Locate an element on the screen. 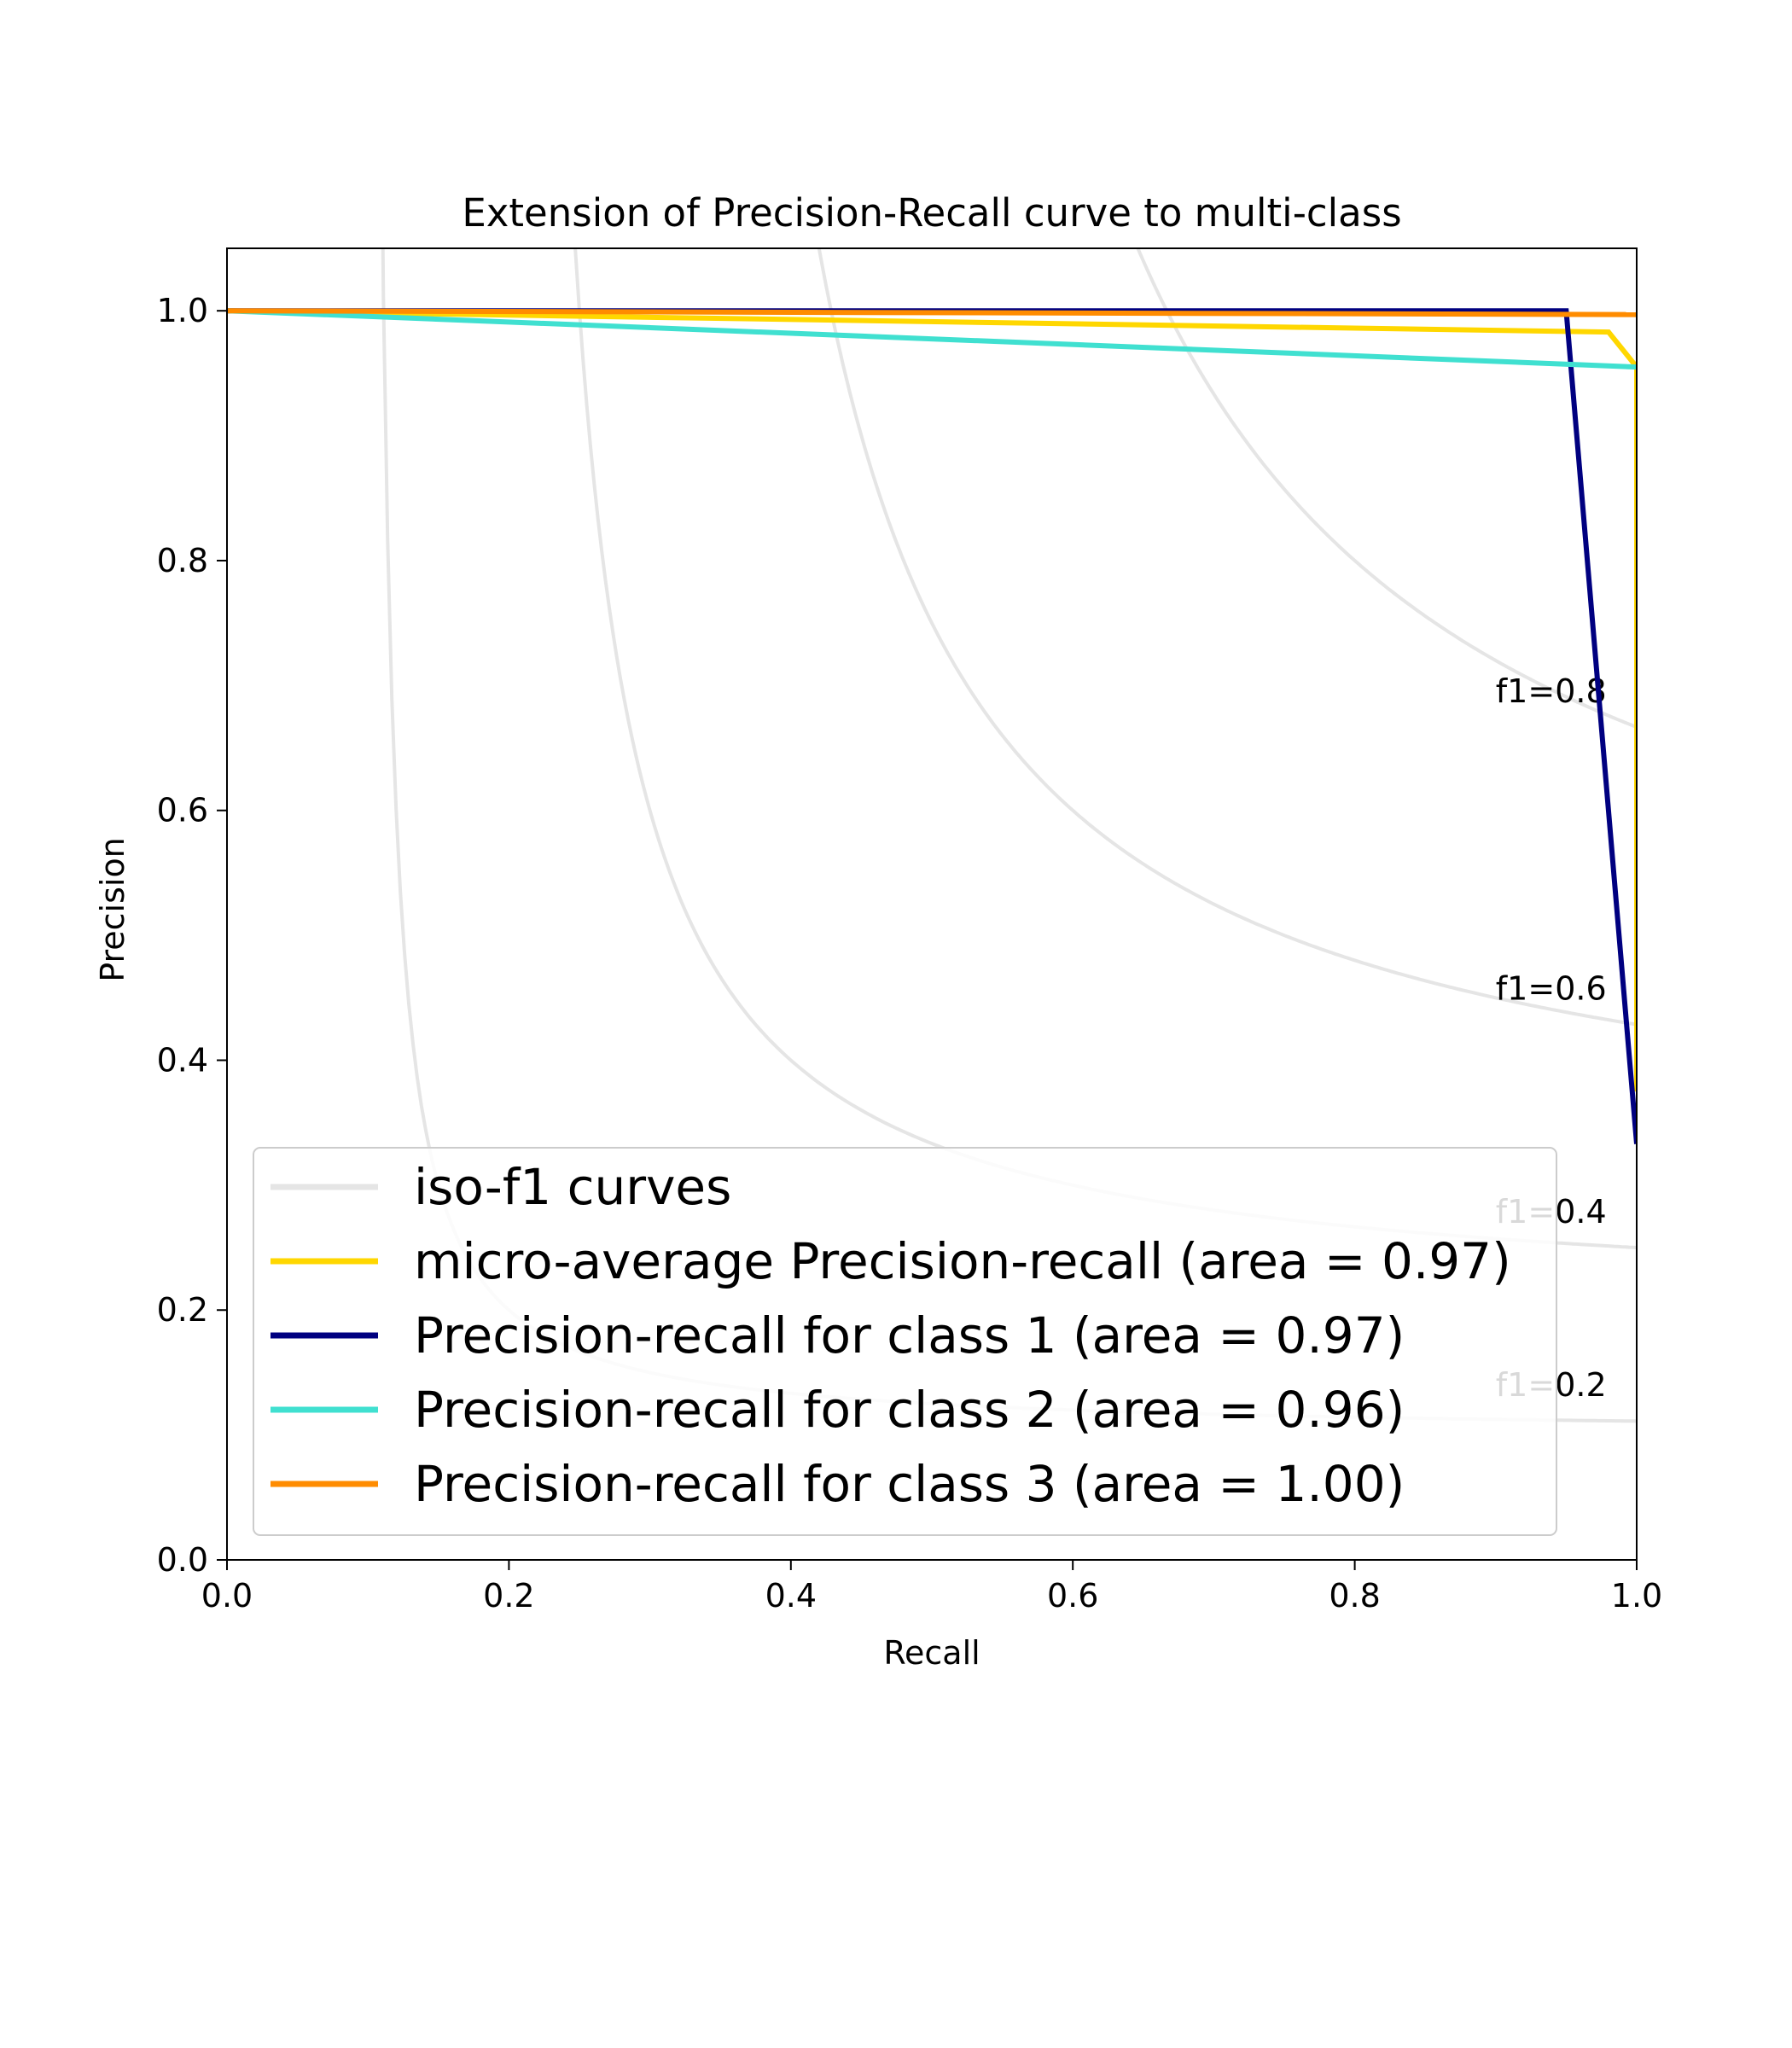 This screenshot has width=1792, height=2048. x-axis-ticks: 0.0 0.2 0.4 0.6 0.8 1.0 is located at coordinates (932, 1587).